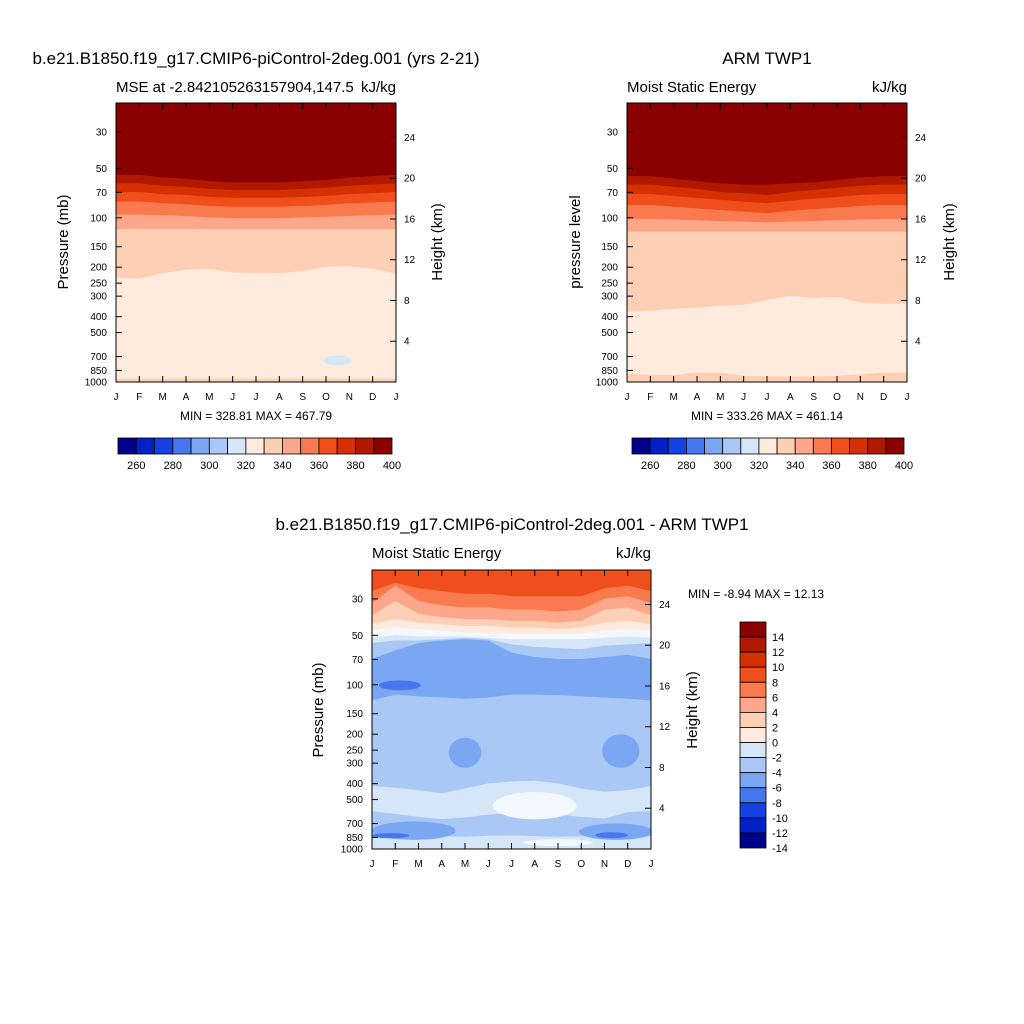 The image size is (1024, 1024). I want to click on x-tick-label: O, so click(326, 397).